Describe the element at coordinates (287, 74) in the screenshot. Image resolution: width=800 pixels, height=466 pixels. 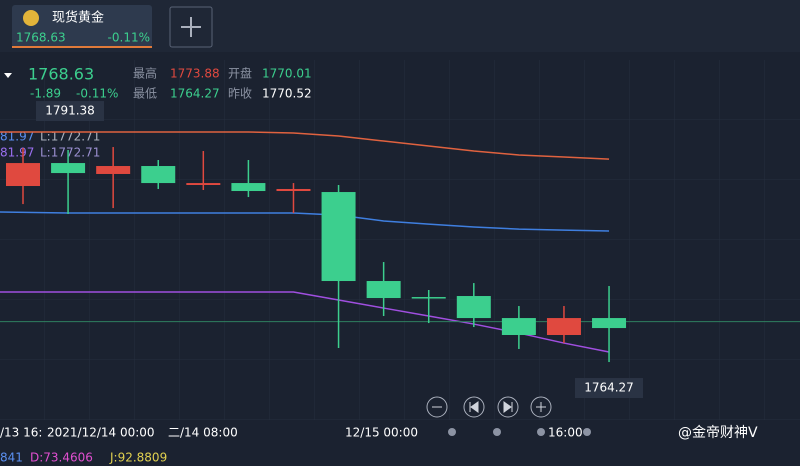
I see `open: 1770.01` at that location.